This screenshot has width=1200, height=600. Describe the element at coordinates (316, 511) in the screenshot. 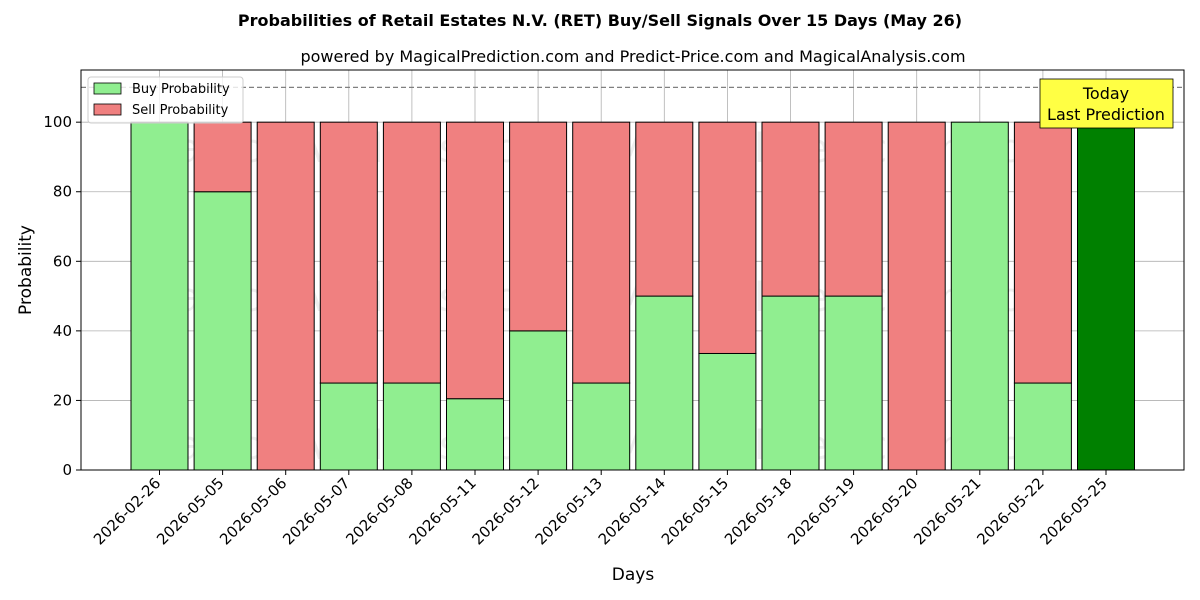

I see `x-tick-label: 2026-05-07` at that location.